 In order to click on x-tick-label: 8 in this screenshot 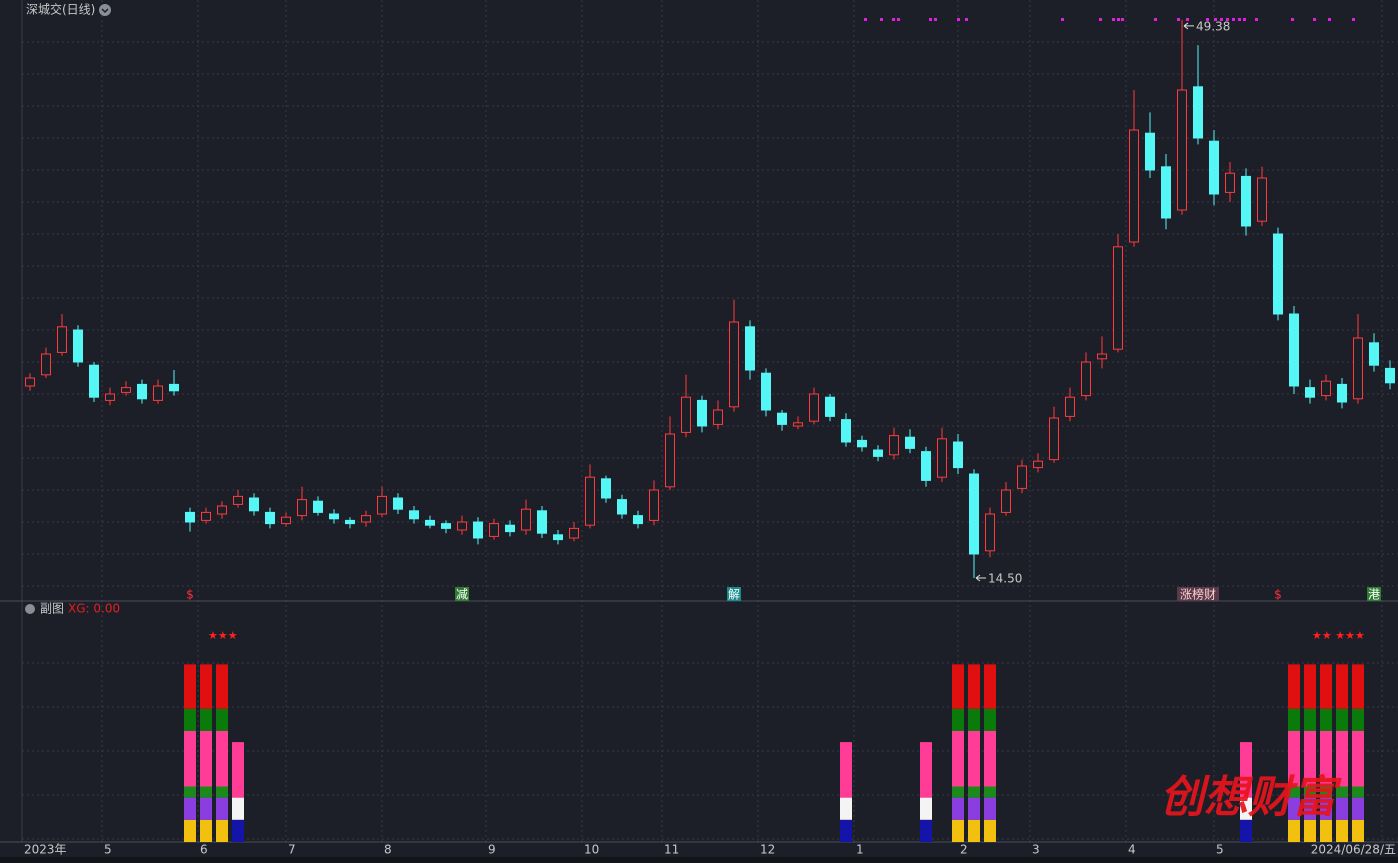, I will do `click(388, 850)`.